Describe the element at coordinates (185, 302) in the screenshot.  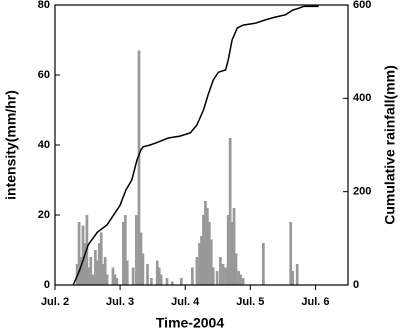
I see `x-tick-label: Jul. 4` at that location.